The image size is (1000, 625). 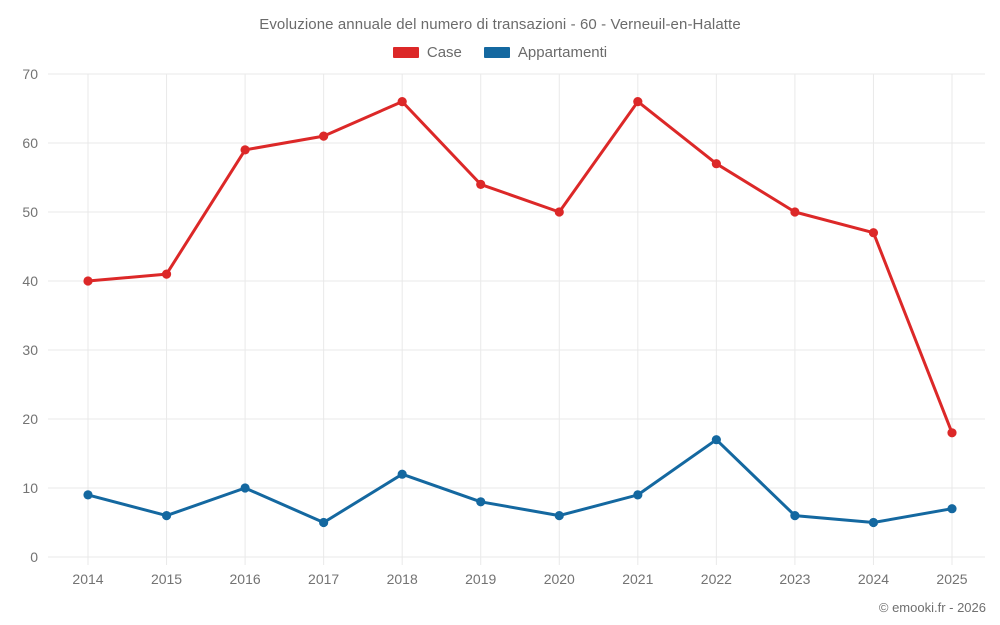 I want to click on y-axis-tick-label: 10, so click(x=30, y=488).